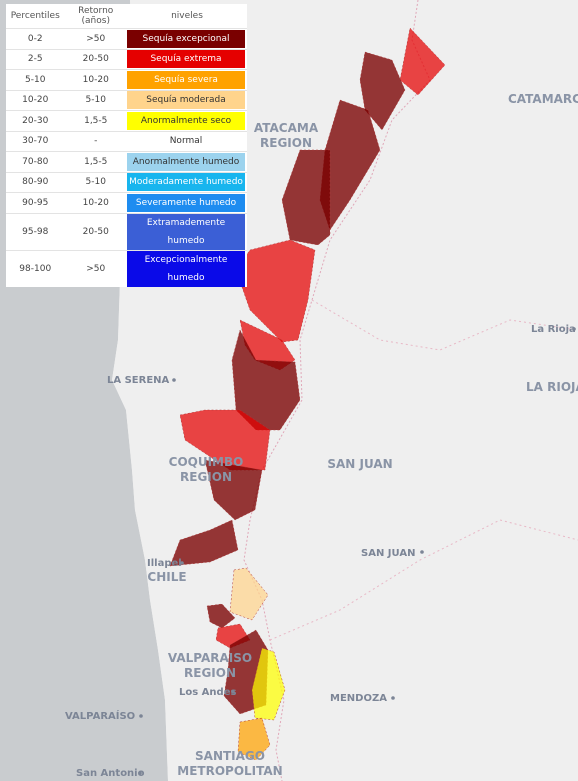 Image resolution: width=578 pixels, height=781 pixels. I want to click on legend-row: 5-10 10-20 Sequía severa, so click(126, 79).